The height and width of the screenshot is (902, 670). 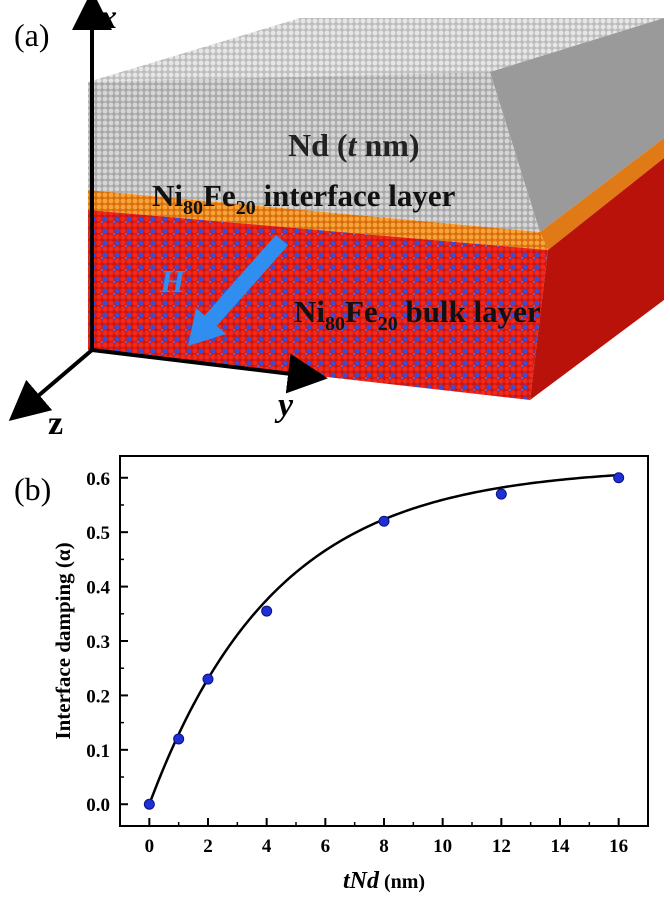 What do you see at coordinates (98, 533) in the screenshot?
I see `y-tick-label: 0.5` at bounding box center [98, 533].